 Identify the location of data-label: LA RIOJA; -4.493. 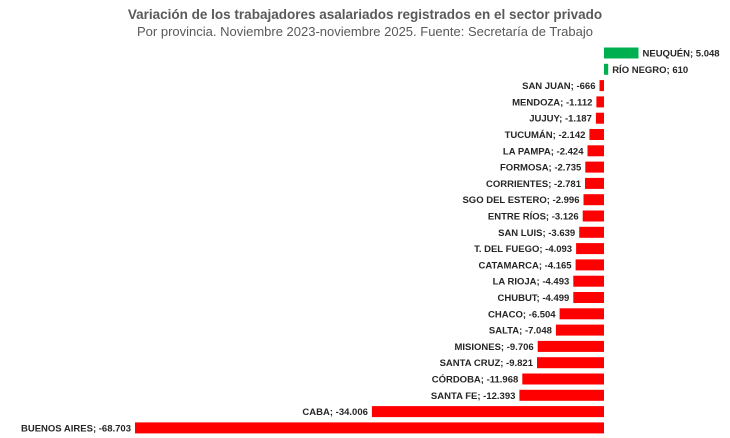
(531, 282).